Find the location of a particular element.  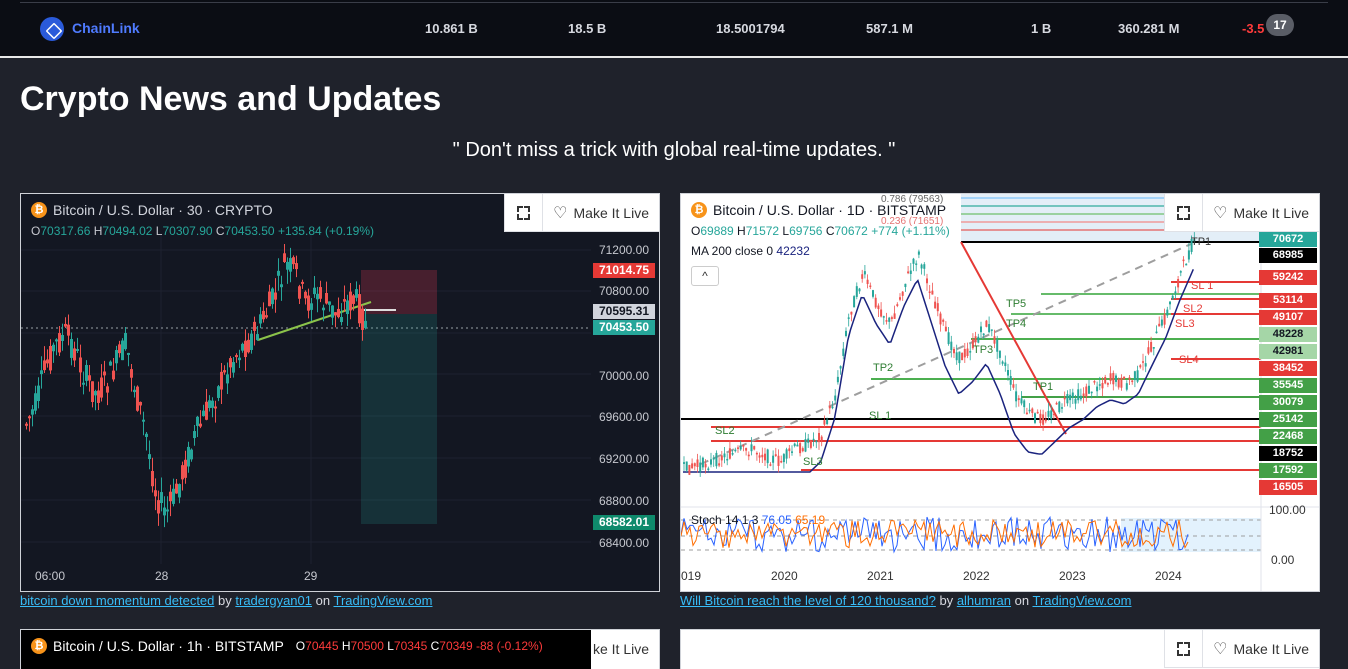

author-link: tradergyan01 is located at coordinates (273, 600).